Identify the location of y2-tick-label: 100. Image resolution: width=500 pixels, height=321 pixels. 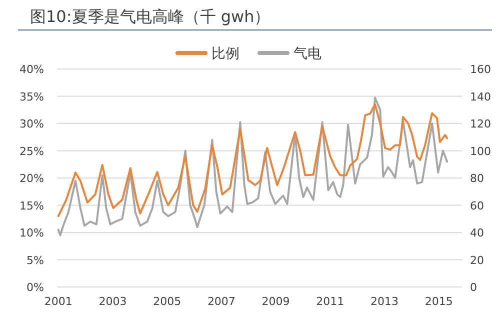
(480, 151).